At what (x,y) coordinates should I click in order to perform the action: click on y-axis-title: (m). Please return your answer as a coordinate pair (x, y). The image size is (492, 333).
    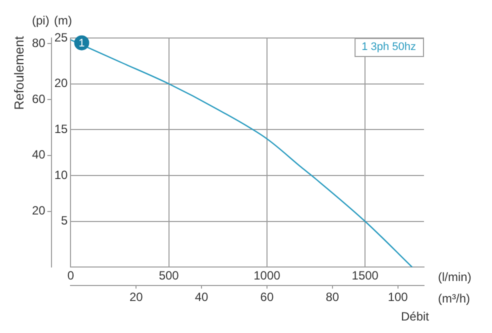
    Looking at the image, I should click on (63, 20).